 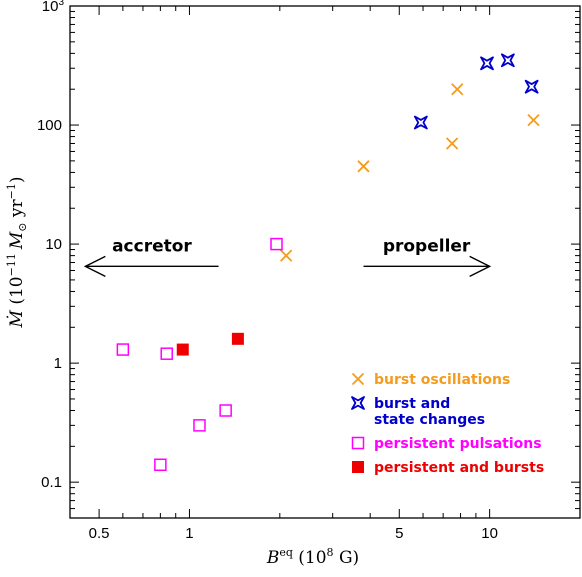 I want to click on y-tick-label: 103, so click(x=53, y=7).